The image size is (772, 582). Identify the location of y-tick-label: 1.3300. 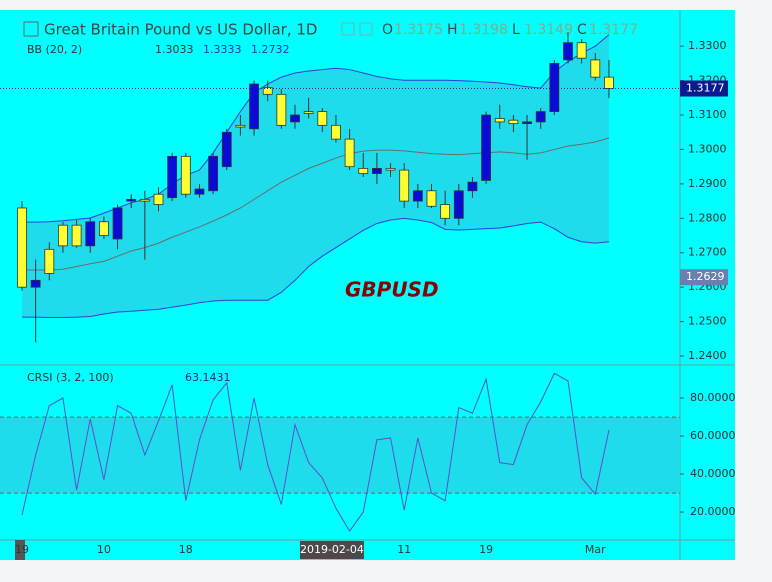
(707, 45).